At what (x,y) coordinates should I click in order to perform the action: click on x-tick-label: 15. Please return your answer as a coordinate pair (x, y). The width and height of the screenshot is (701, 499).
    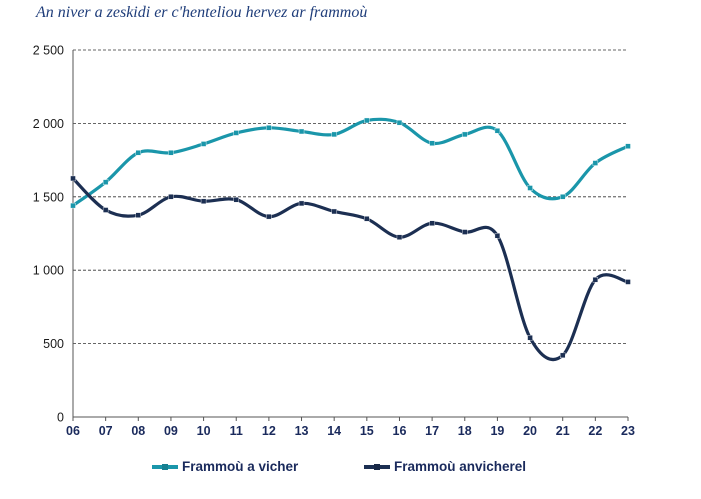
    Looking at the image, I should click on (367, 431).